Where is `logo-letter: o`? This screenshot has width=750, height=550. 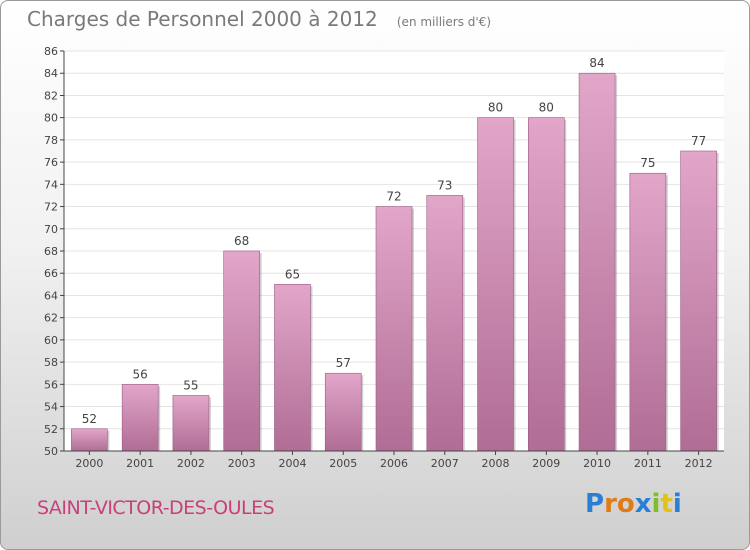 logo-letter: o is located at coordinates (625, 504).